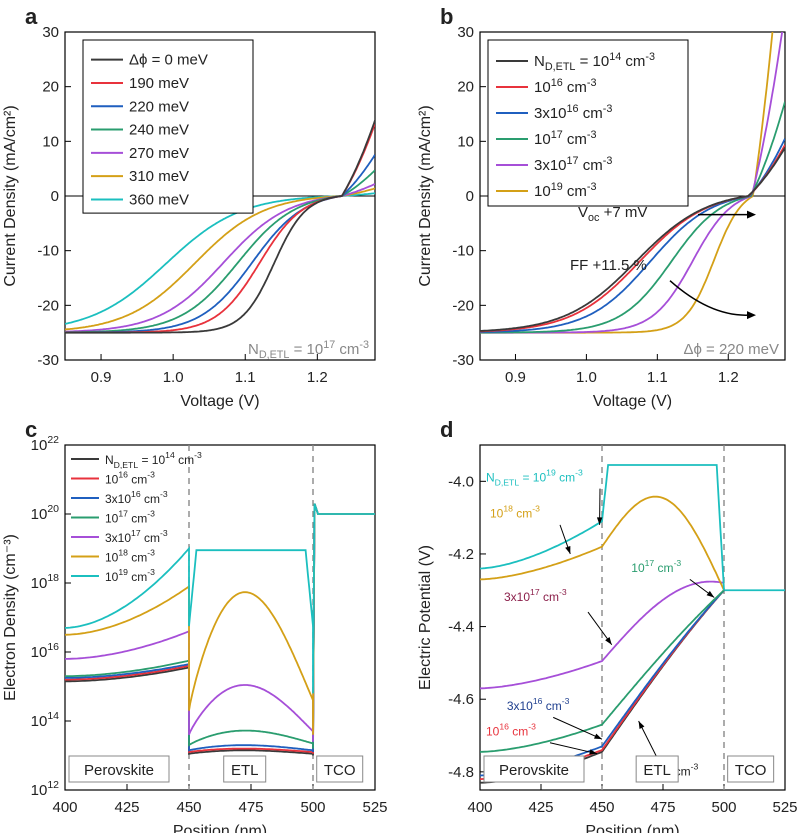  I want to click on label-part: 270 meV, so click(159, 153).